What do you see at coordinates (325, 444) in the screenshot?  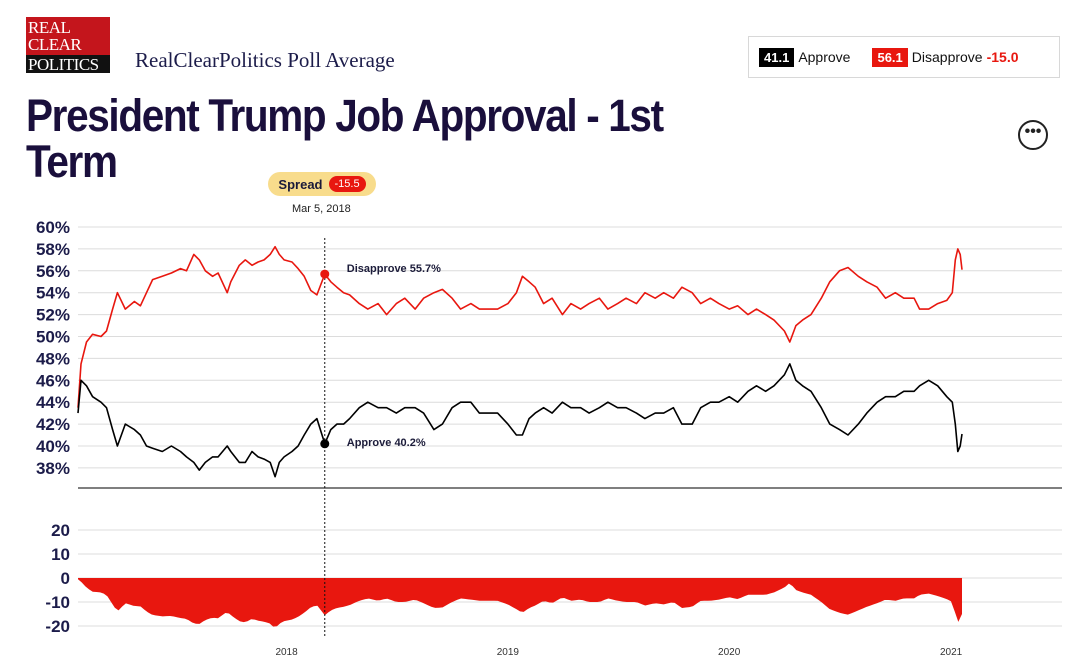 I see `approve-hover-dot` at bounding box center [325, 444].